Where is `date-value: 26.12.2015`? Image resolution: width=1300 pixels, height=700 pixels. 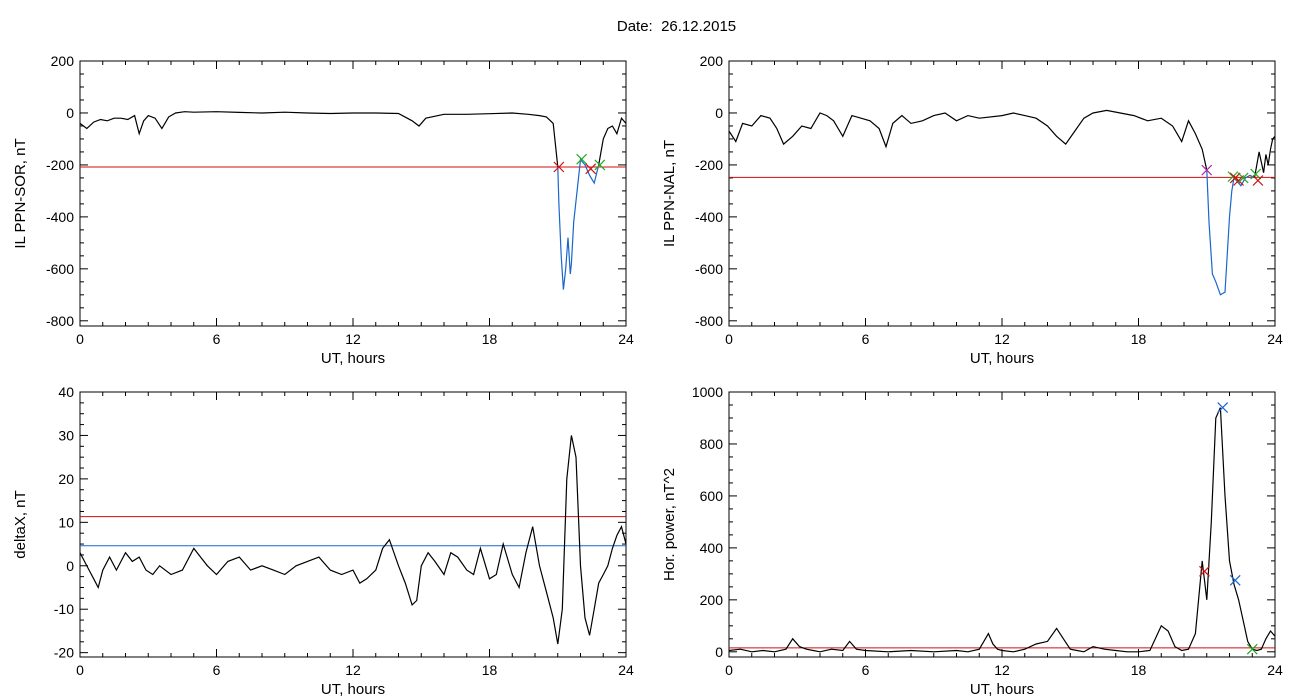 date-value: 26.12.2015 is located at coordinates (699, 26).